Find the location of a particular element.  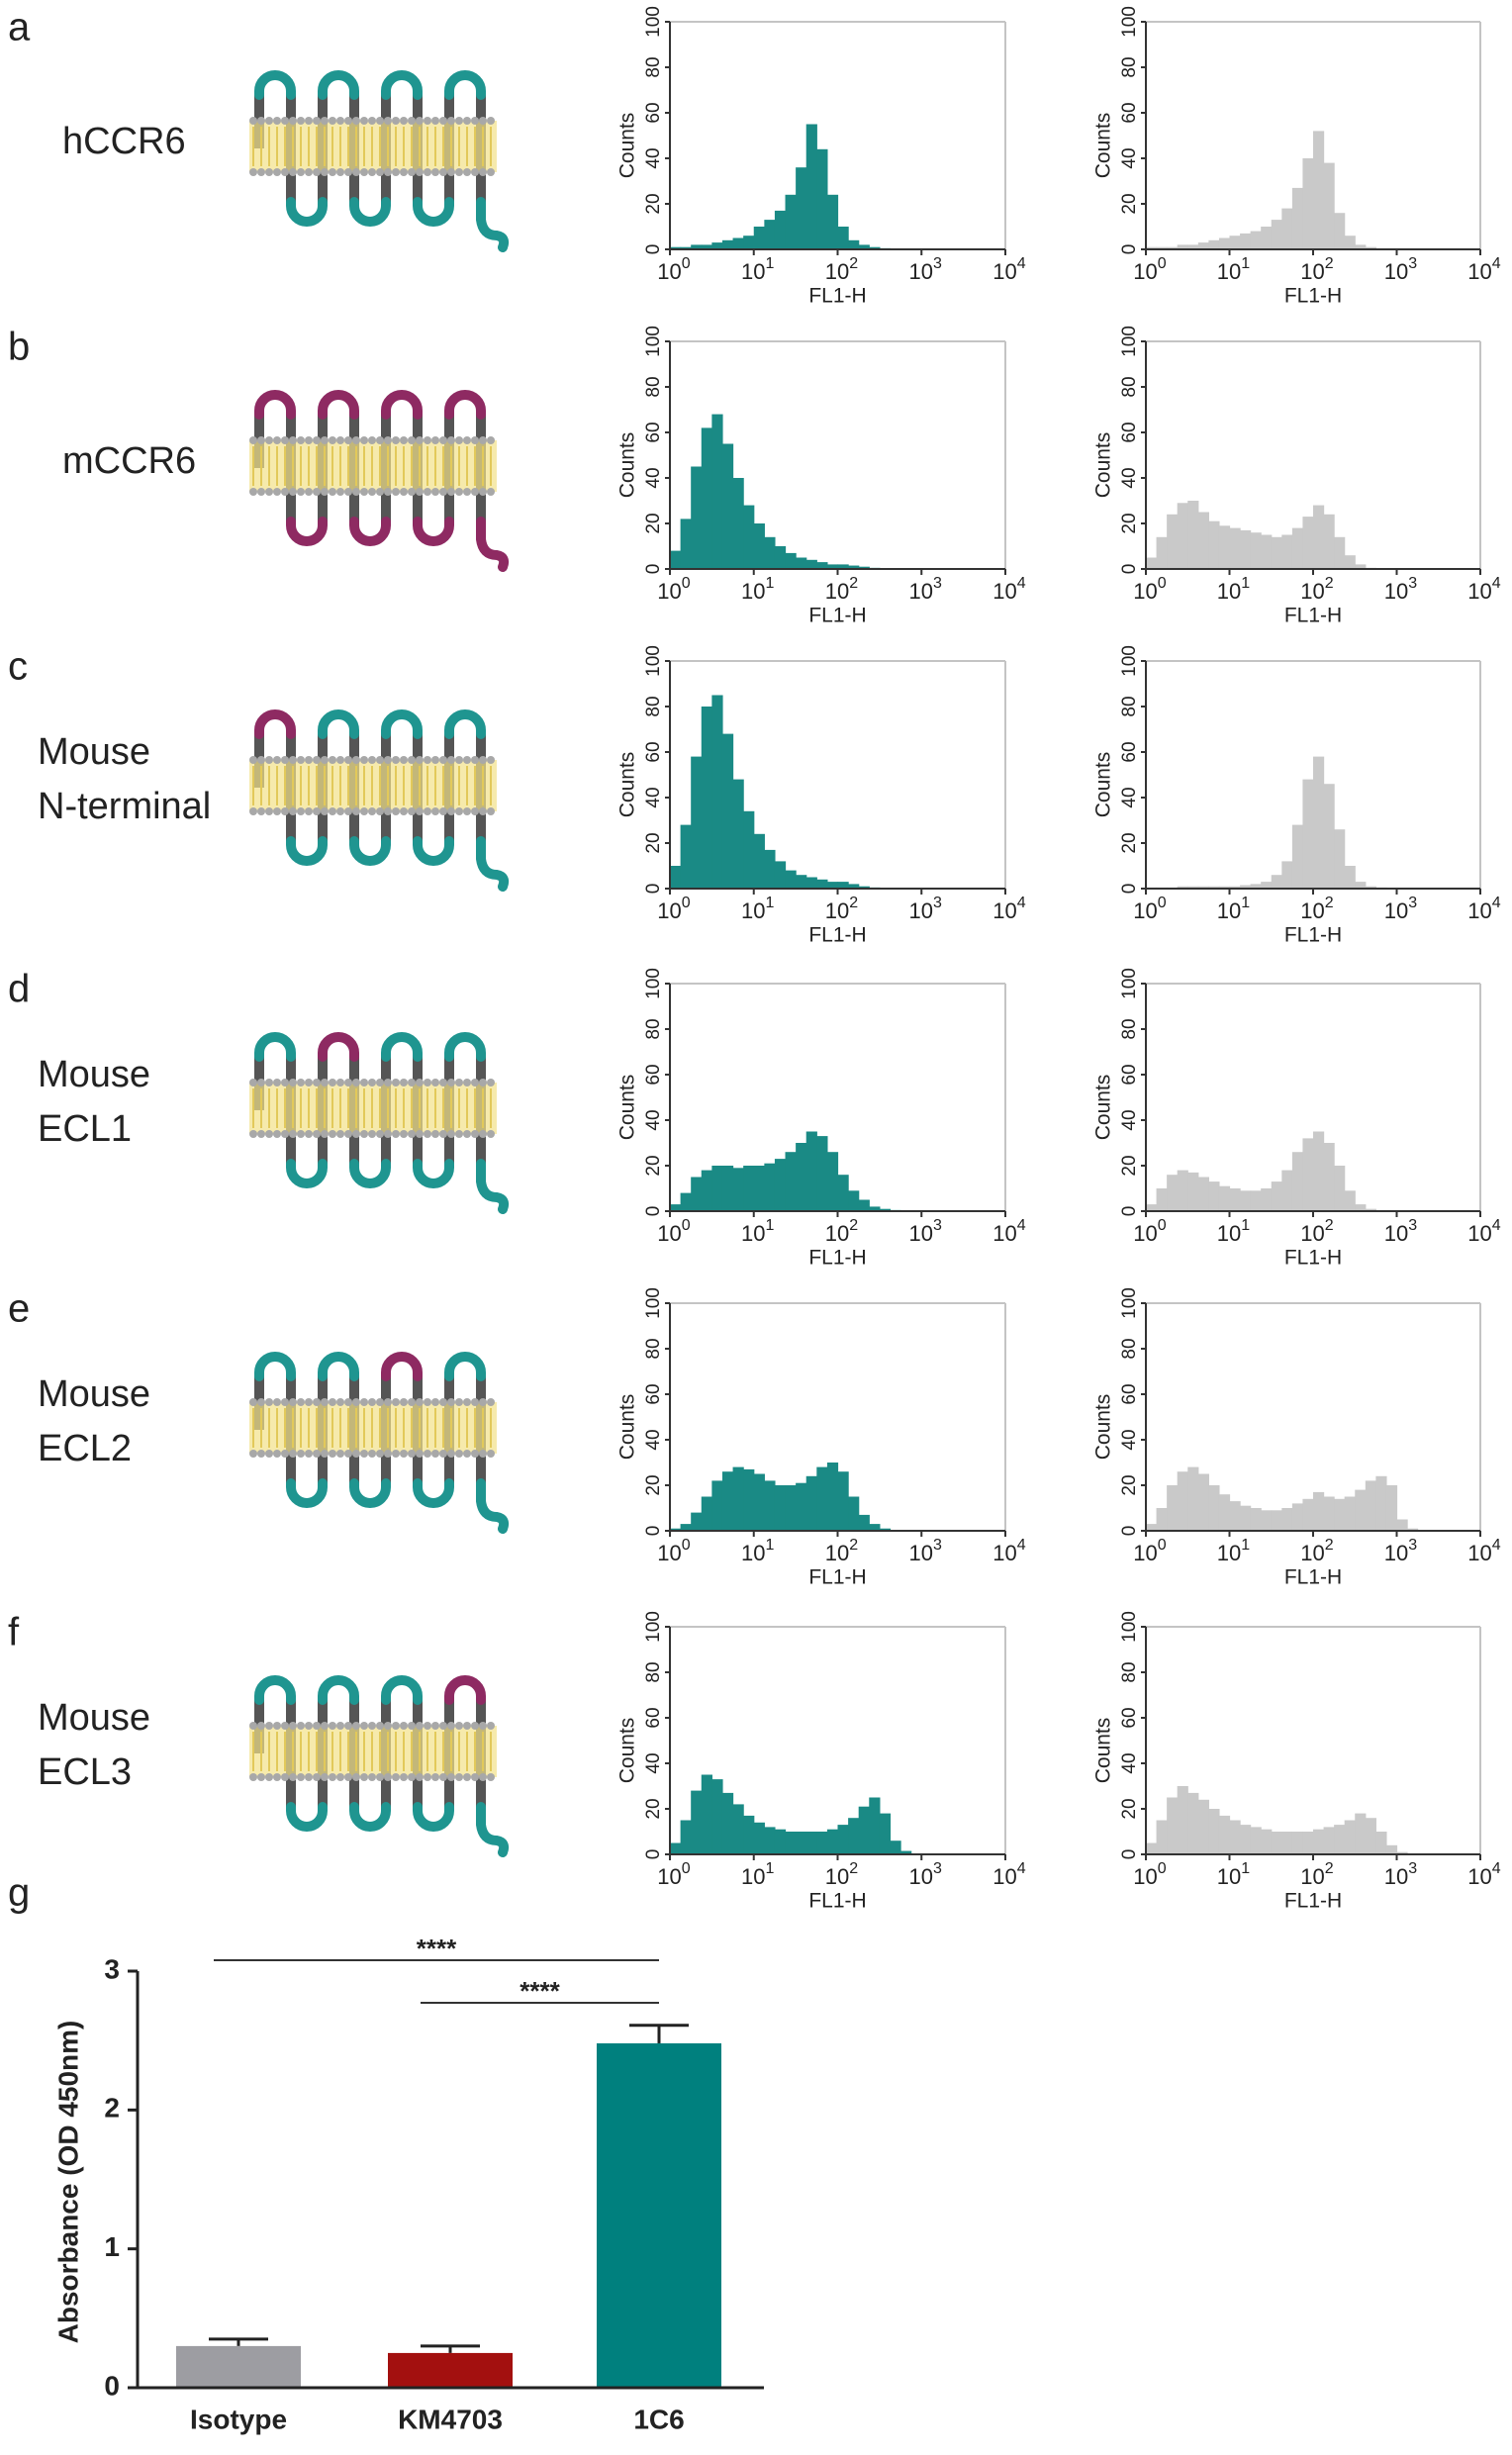

tick-exponent: 3 is located at coordinates (1412, 1545).